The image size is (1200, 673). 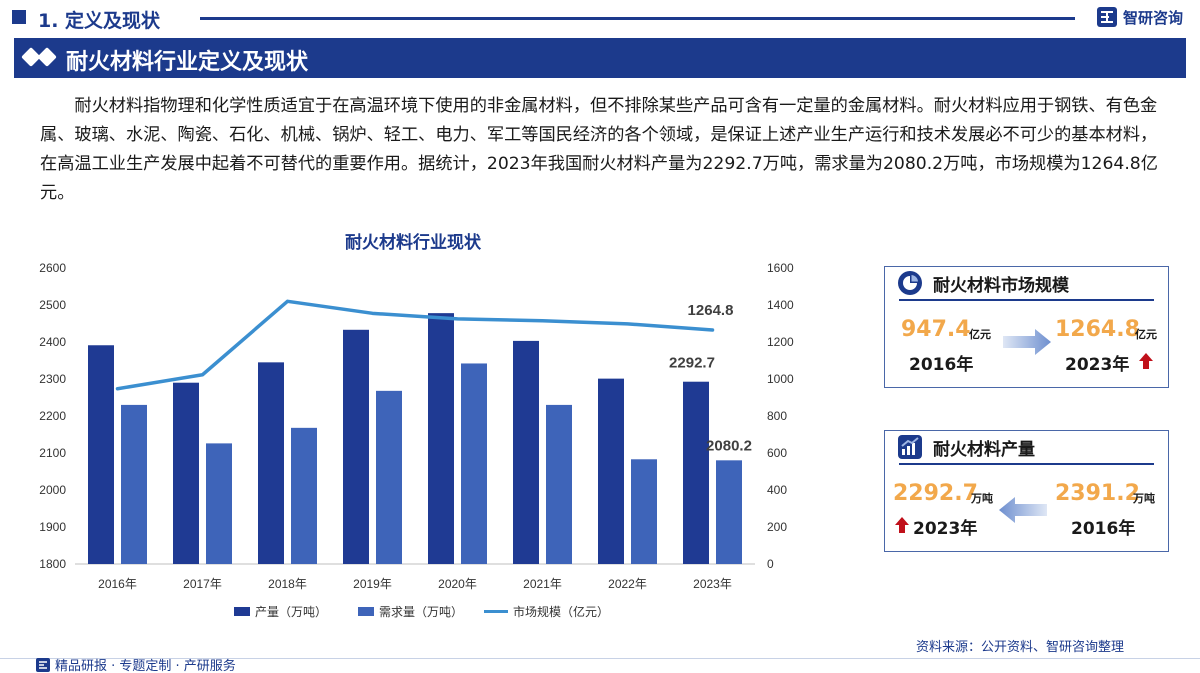 What do you see at coordinates (711, 310) in the screenshot?
I see `market-last-label: 1264.8` at bounding box center [711, 310].